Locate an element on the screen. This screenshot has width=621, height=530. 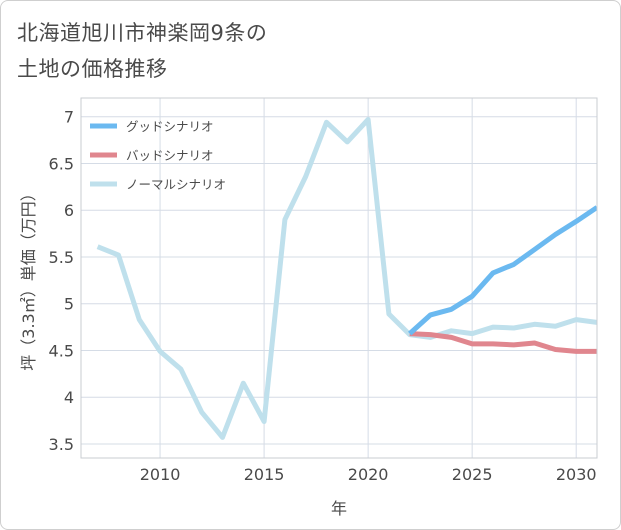
y-axis-title: 坪（3.3㎡）単価（万円） is located at coordinates (28, 277).